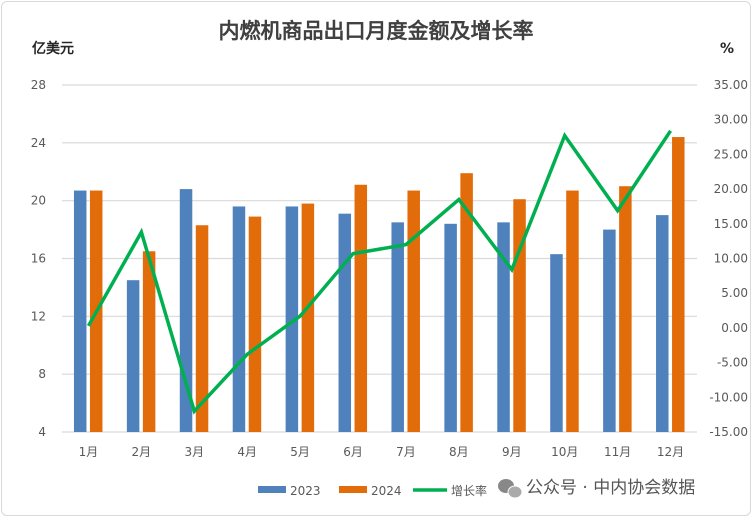 The image size is (752, 517). Describe the element at coordinates (731, 224) in the screenshot. I see `right-tick-label: 15.00` at that location.